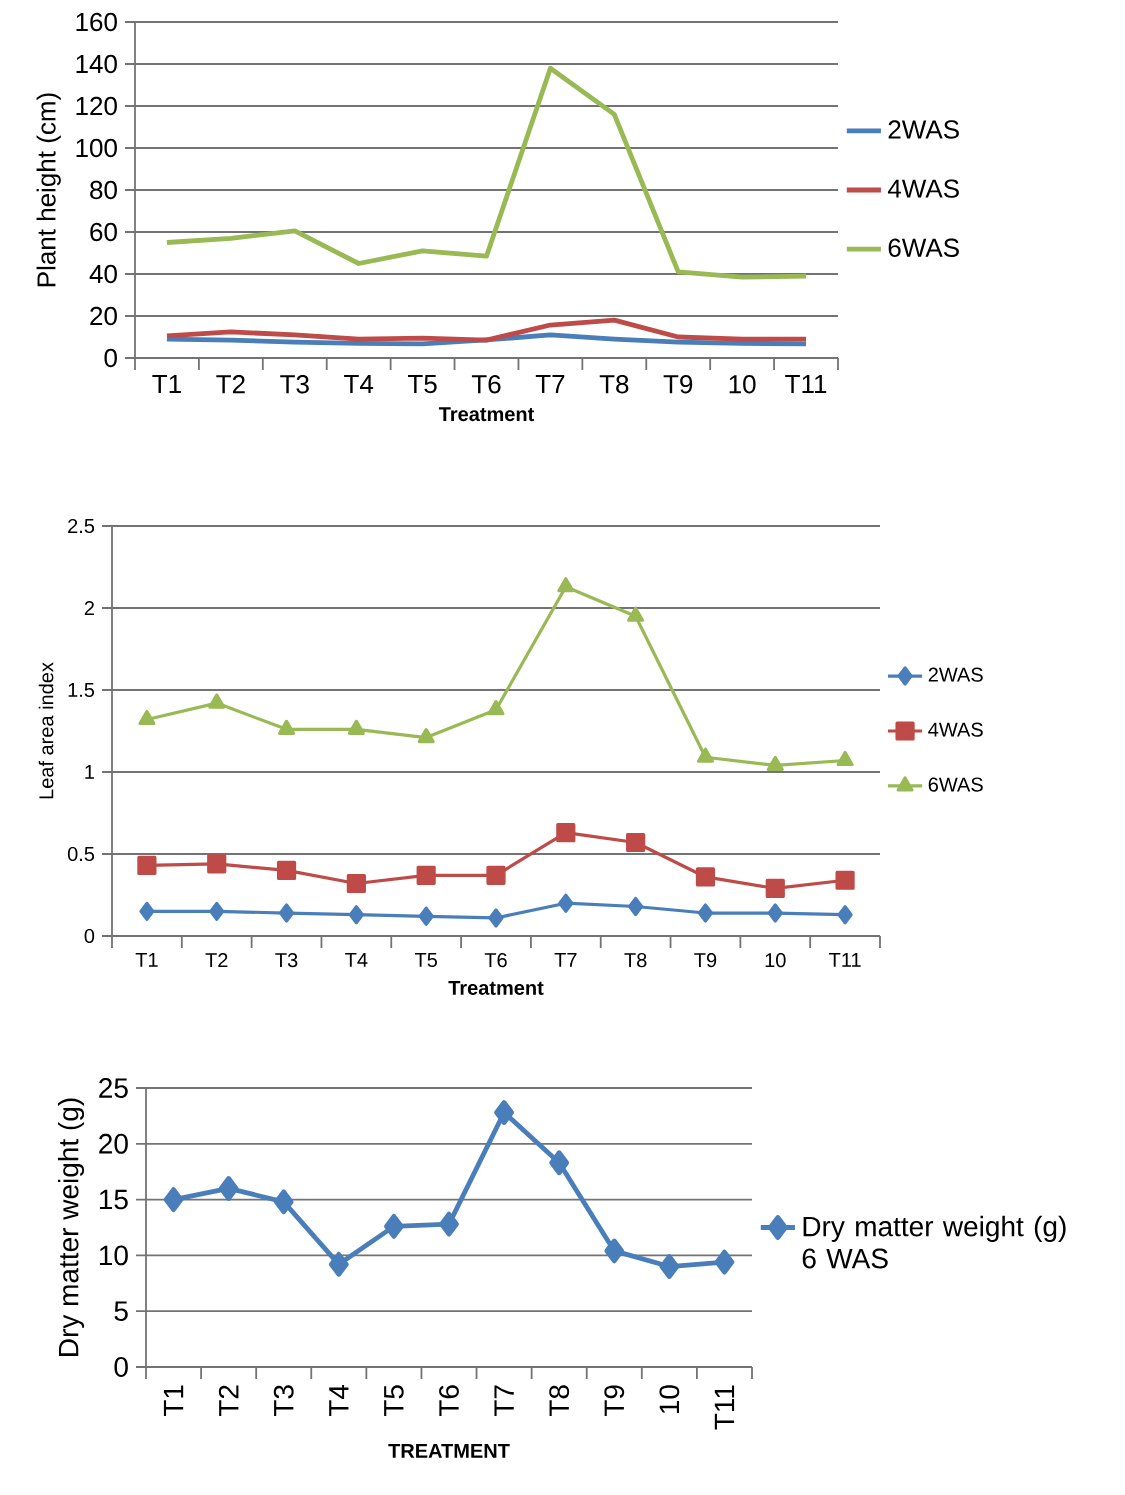 The width and height of the screenshot is (1125, 1495). Describe the element at coordinates (46, 730) in the screenshot. I see `y-axis-title: Leaf area index` at that location.